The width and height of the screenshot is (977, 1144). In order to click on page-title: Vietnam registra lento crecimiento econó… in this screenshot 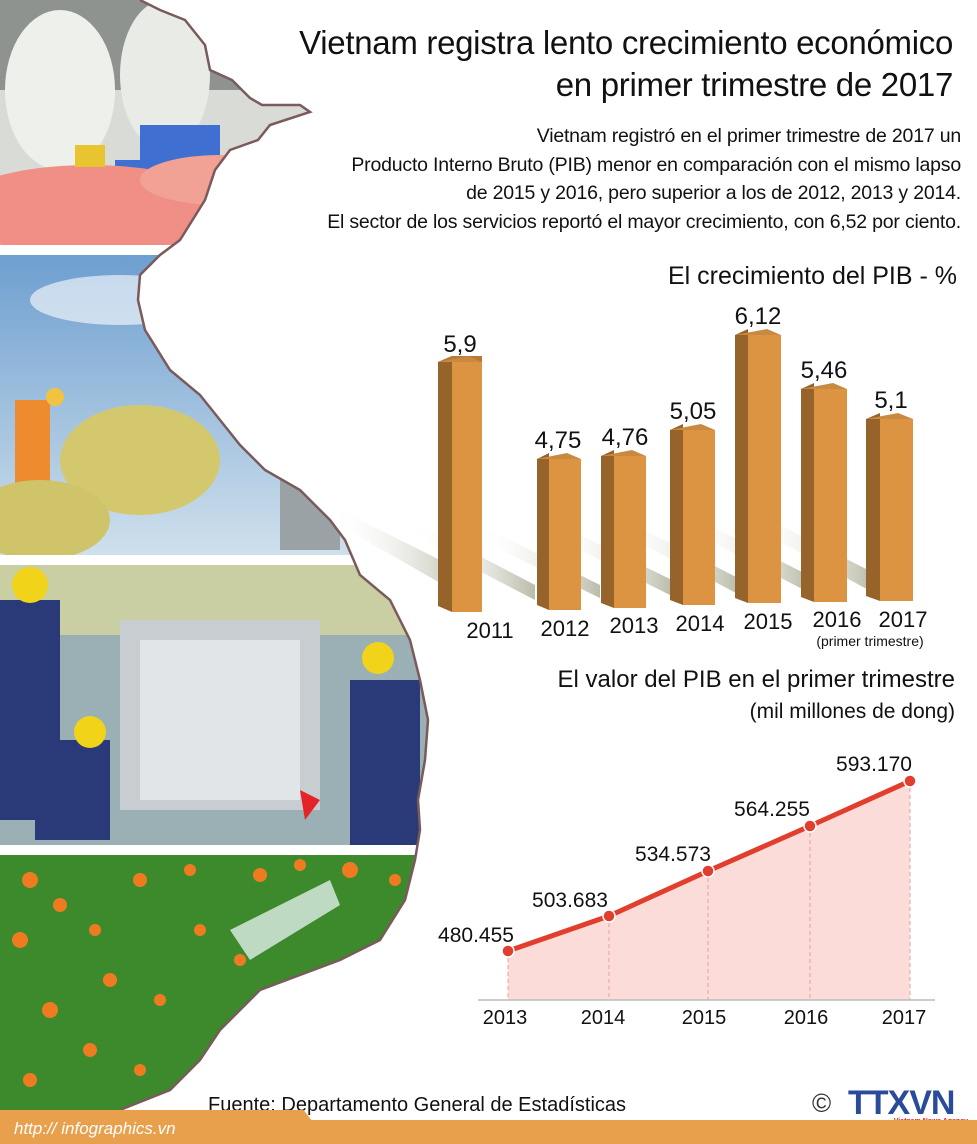, I will do `click(573, 64)`.